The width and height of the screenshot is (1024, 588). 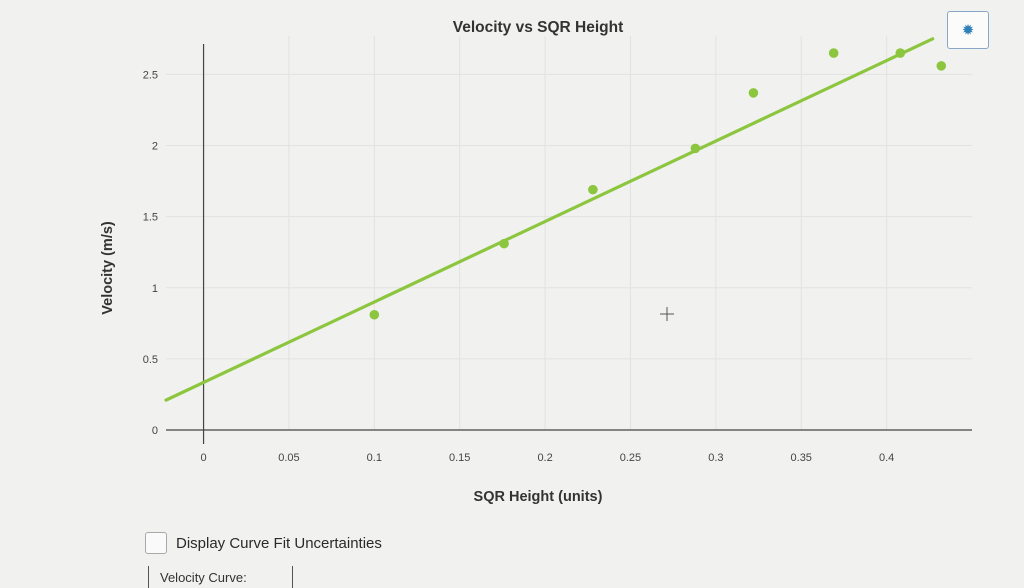 What do you see at coordinates (288, 458) in the screenshot?
I see `x-tick-label: 0.05` at bounding box center [288, 458].